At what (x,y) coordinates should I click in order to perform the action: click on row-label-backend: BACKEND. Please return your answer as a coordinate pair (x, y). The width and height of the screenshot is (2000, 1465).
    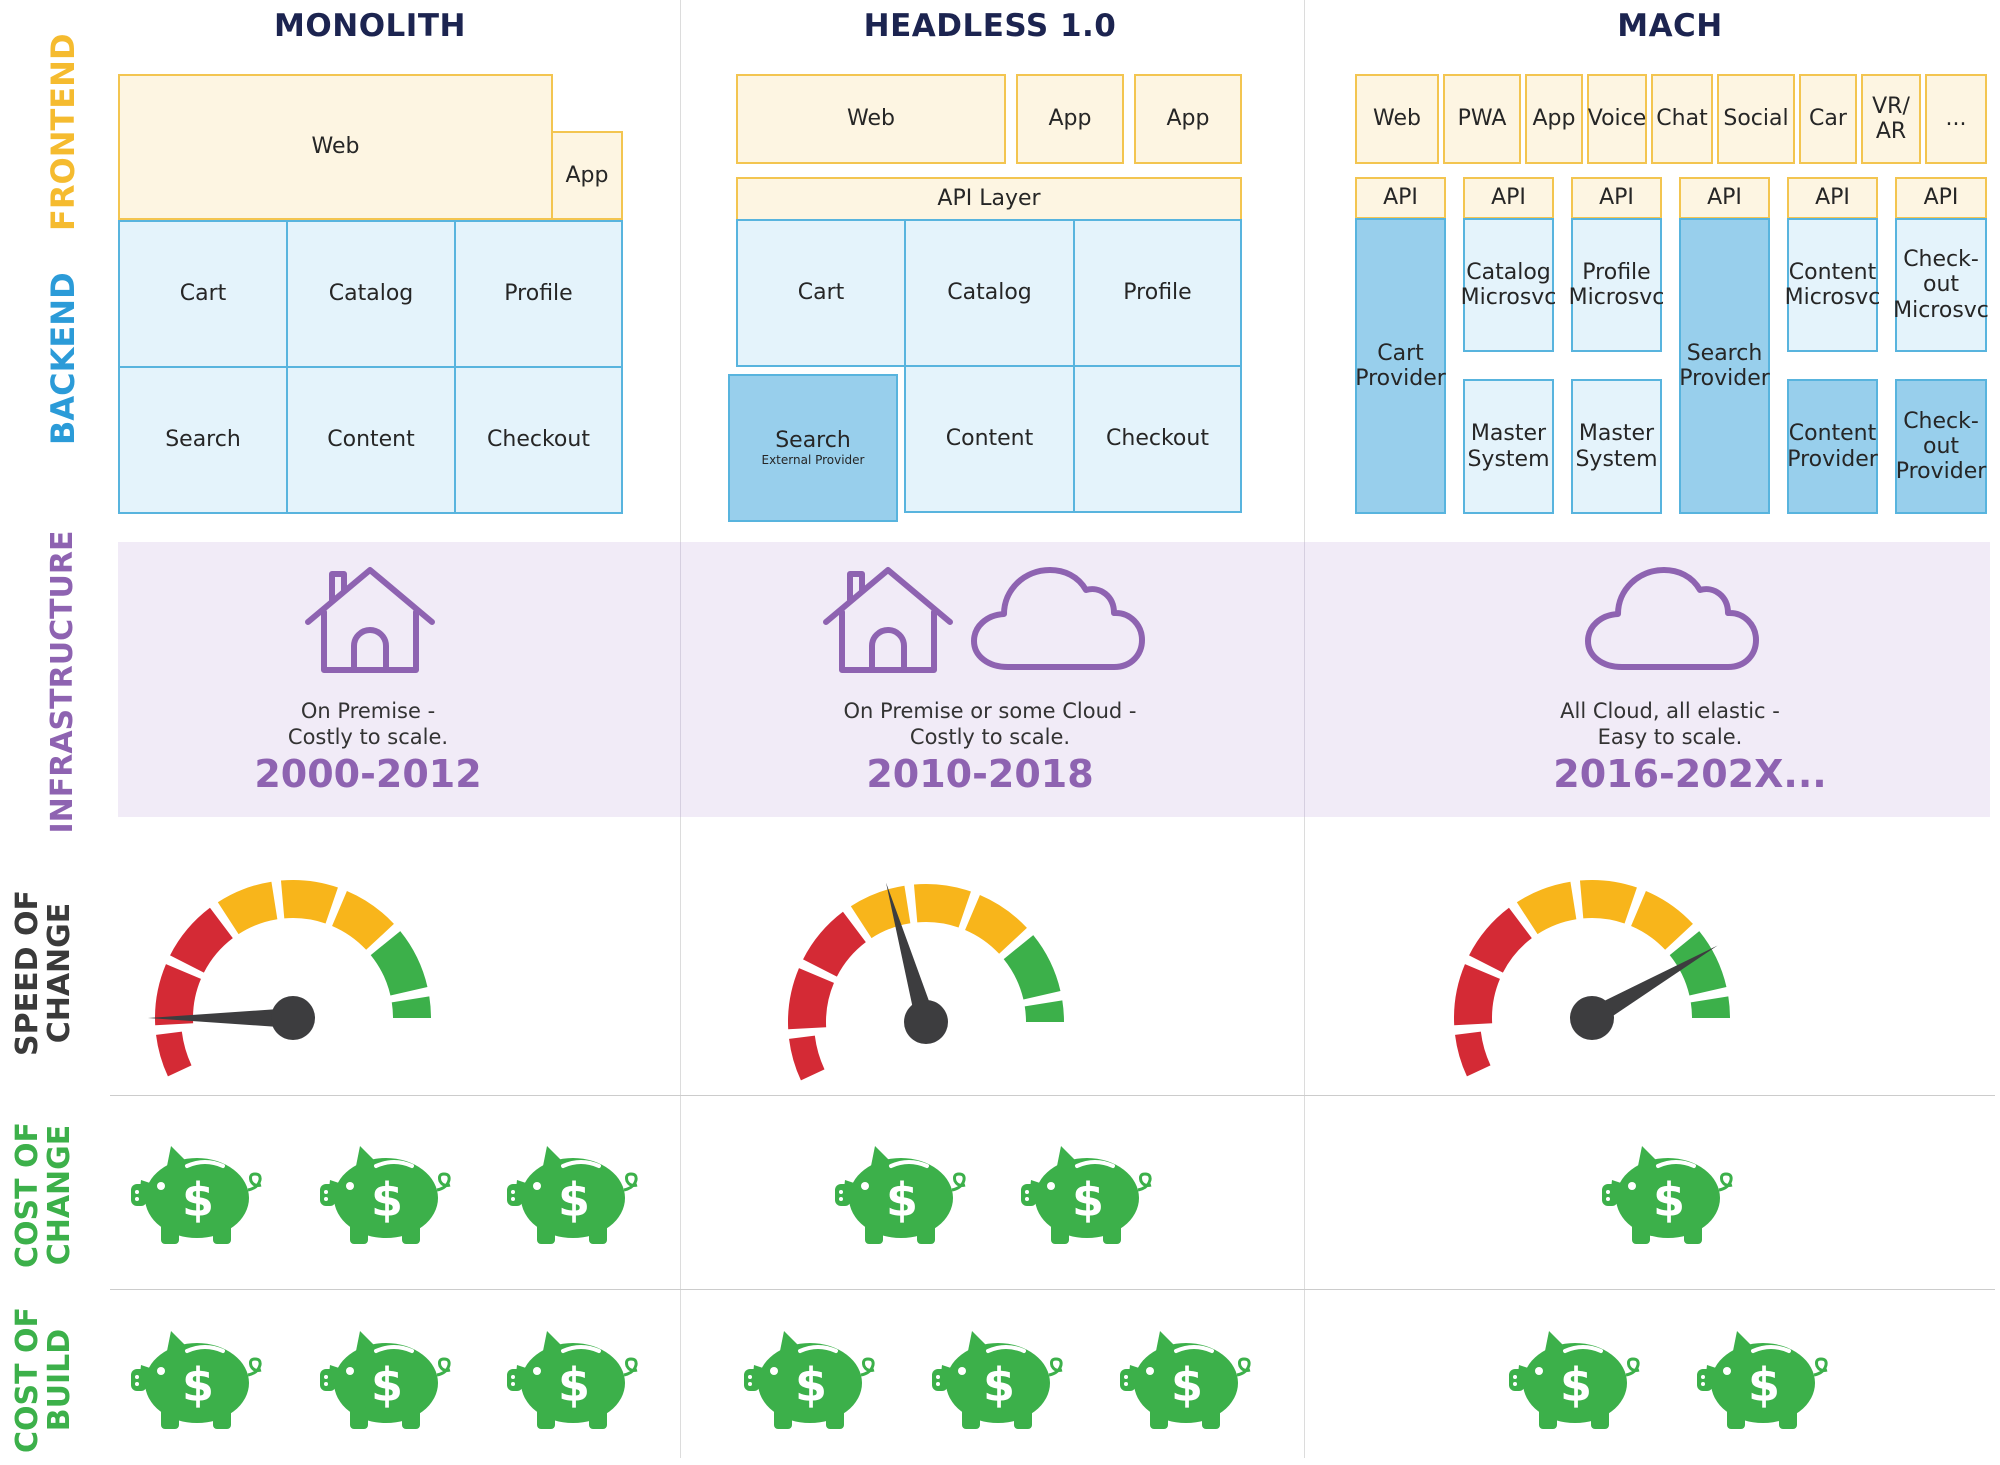
    Looking at the image, I should click on (63, 358).